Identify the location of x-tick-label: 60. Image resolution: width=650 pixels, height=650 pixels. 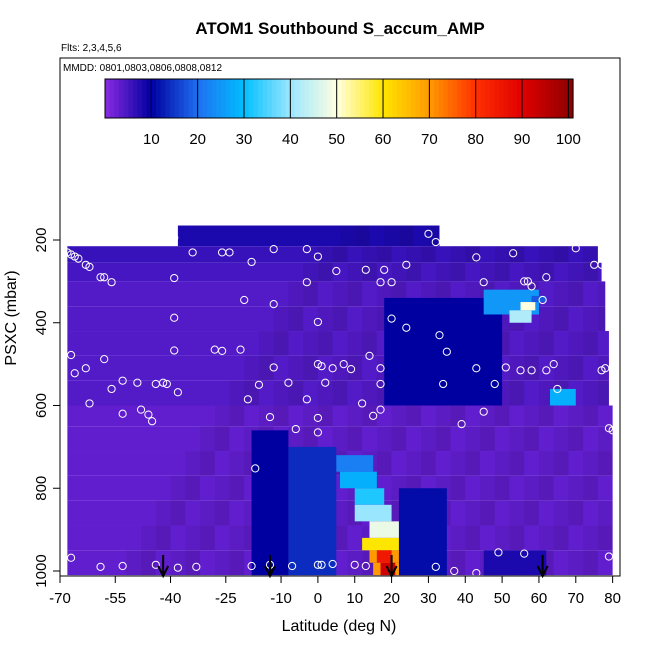
(539, 598).